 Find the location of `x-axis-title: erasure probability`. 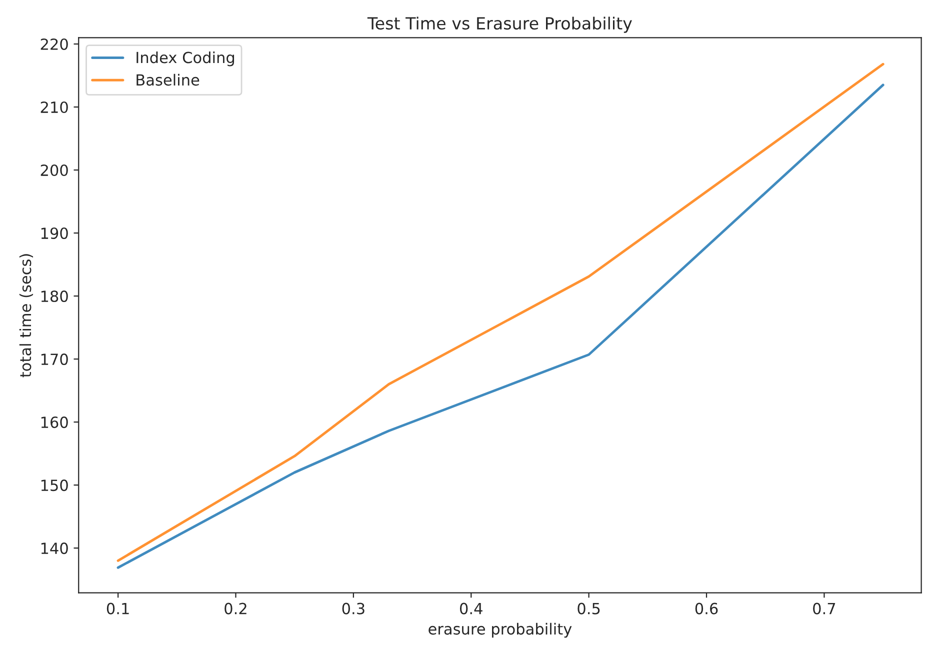

x-axis-title: erasure probability is located at coordinates (500, 630).